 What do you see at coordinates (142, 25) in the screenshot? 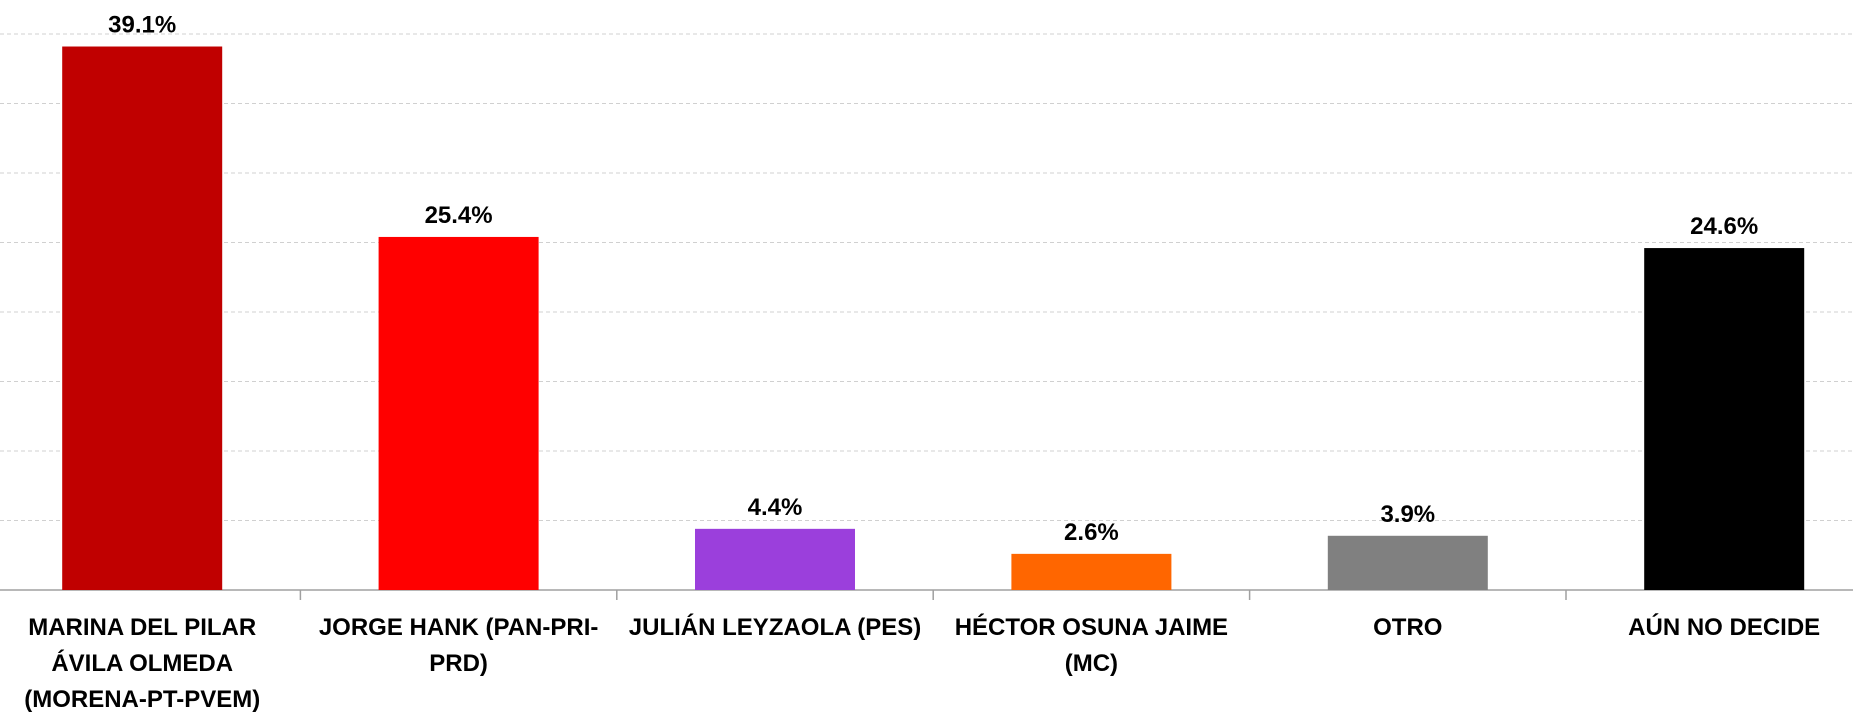
I see `value-label: 39.1%` at bounding box center [142, 25].